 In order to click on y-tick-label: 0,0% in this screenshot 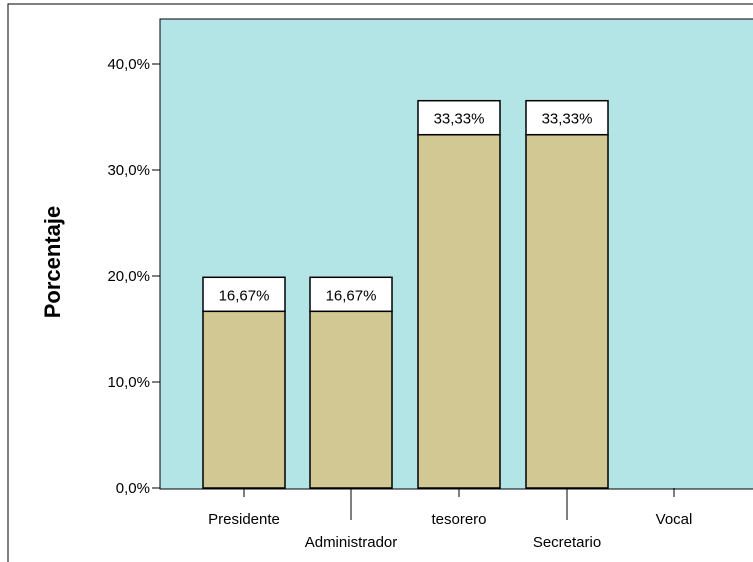, I will do `click(133, 488)`.